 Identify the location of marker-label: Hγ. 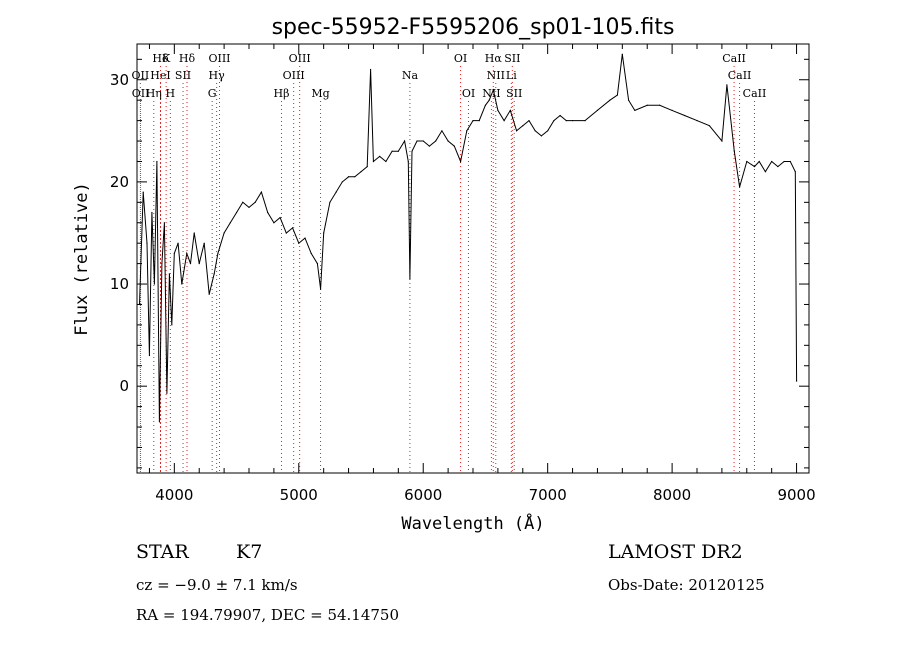
(217, 75).